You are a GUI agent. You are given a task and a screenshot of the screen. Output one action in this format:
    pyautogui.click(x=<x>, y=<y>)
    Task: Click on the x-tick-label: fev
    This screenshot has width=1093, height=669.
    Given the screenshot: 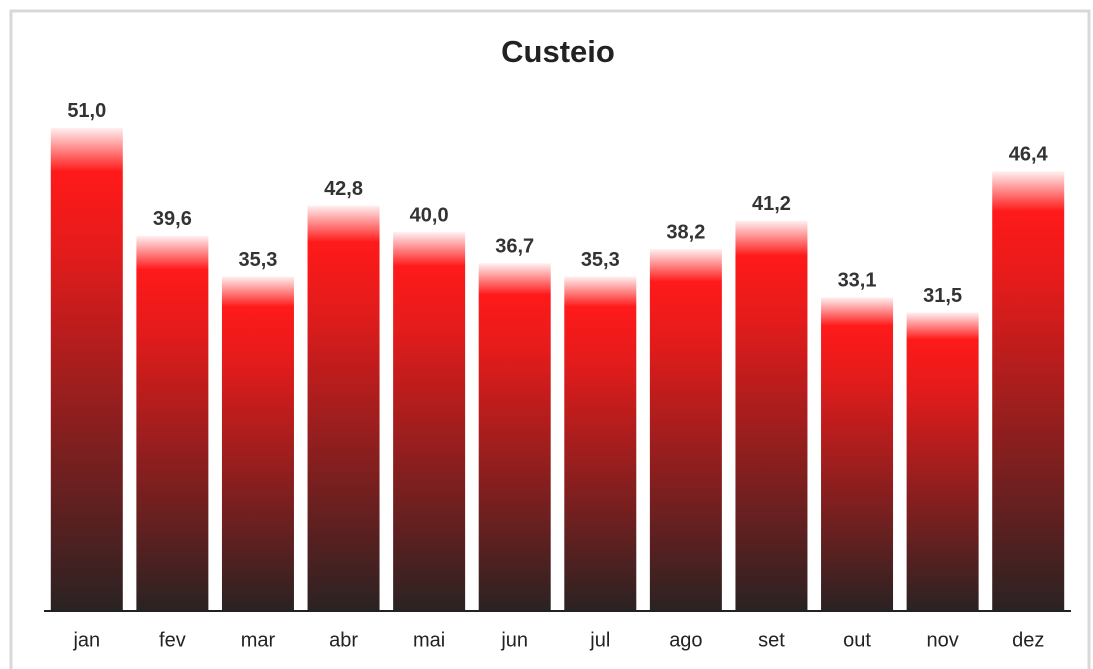 What is the action you would take?
    pyautogui.click(x=172, y=640)
    